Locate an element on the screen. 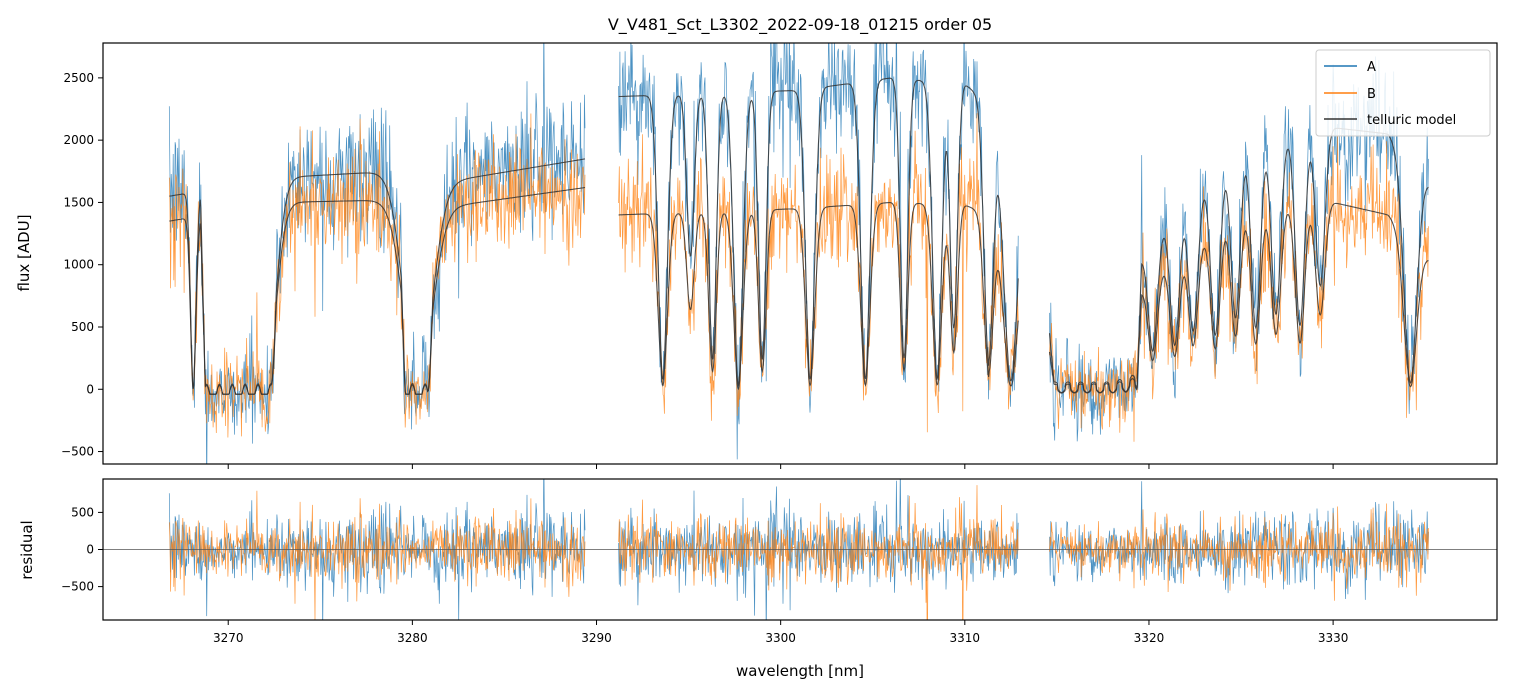 This screenshot has width=1513, height=696. legend-label-b: B is located at coordinates (1371, 94).